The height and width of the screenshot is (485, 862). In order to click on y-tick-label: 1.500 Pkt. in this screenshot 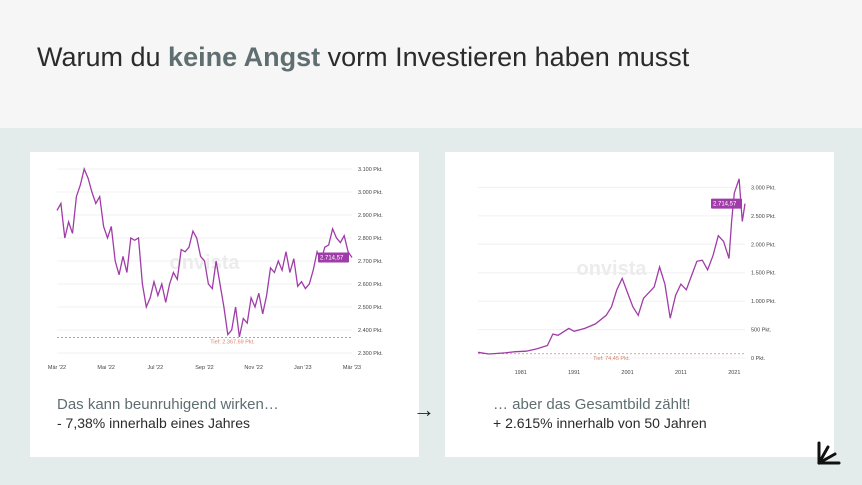, I will do `click(763, 274)`.